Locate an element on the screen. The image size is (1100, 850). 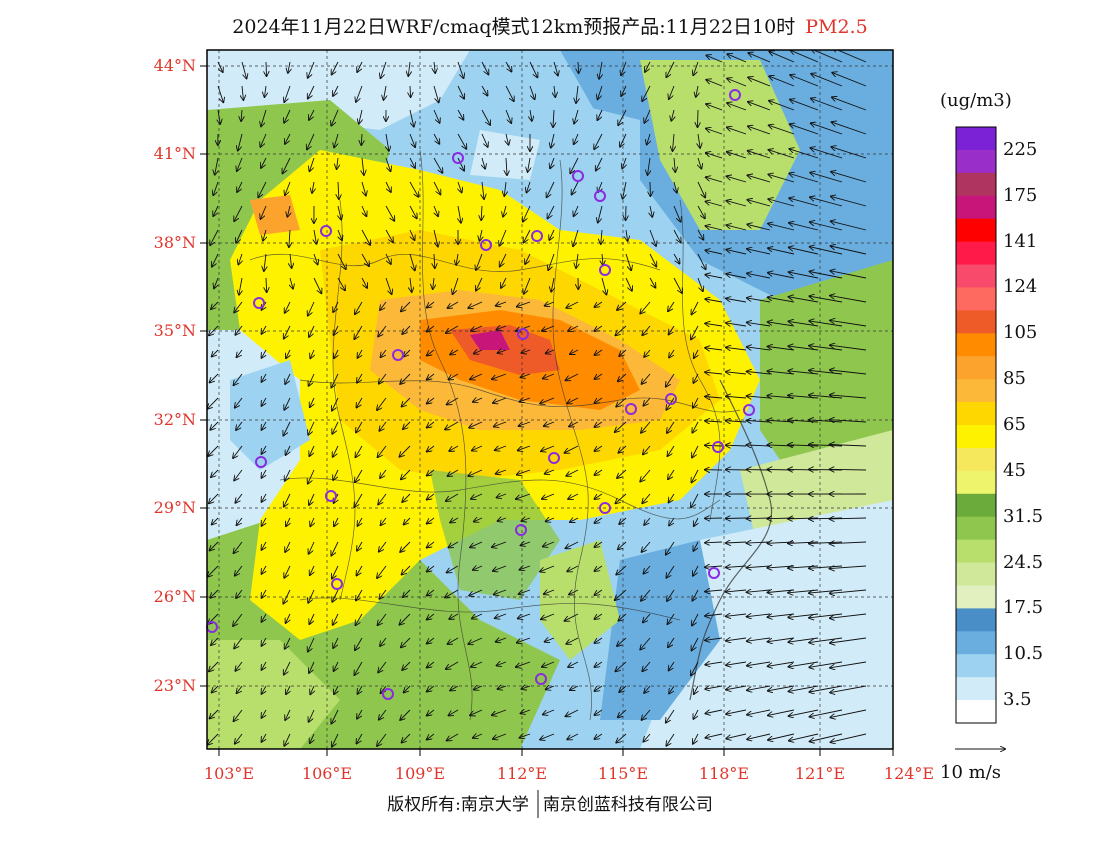
wind-reference-label: 10 m/s is located at coordinates (970, 772).